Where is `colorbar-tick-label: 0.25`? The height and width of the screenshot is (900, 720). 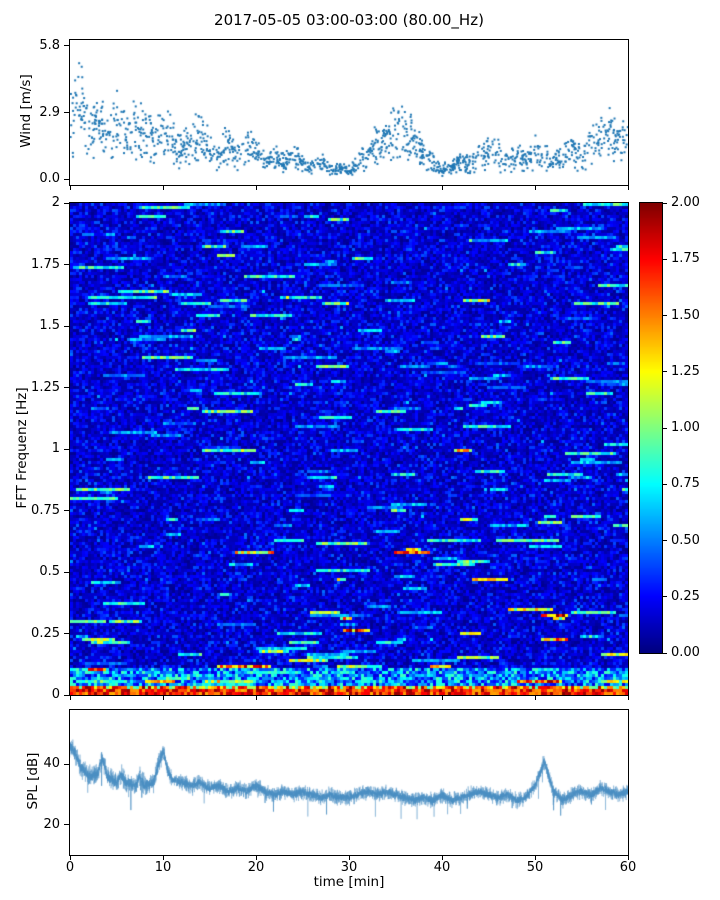
colorbar-tick-label: 0.25 is located at coordinates (685, 596).